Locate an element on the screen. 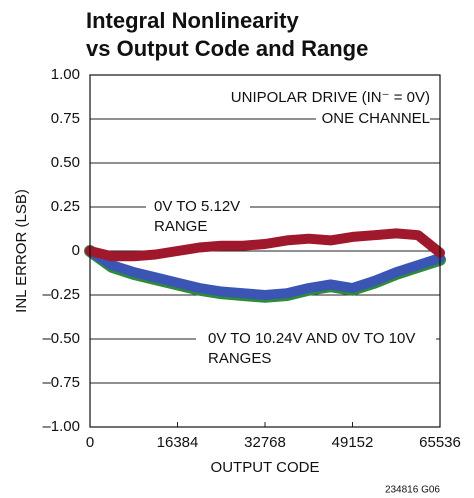 The image size is (474, 498). y-tick-label: –1.00 is located at coordinates (61, 426).